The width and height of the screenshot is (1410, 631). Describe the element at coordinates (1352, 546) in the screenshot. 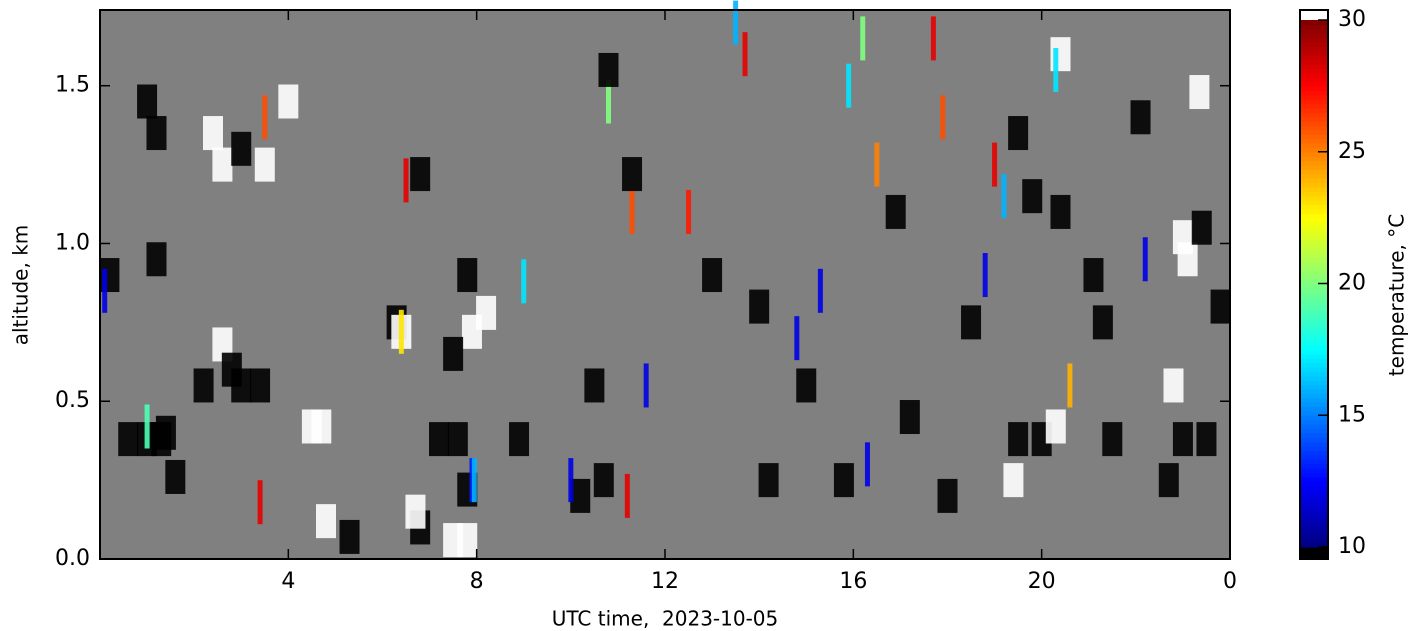

I see `colorbar-tick-label: 10` at that location.